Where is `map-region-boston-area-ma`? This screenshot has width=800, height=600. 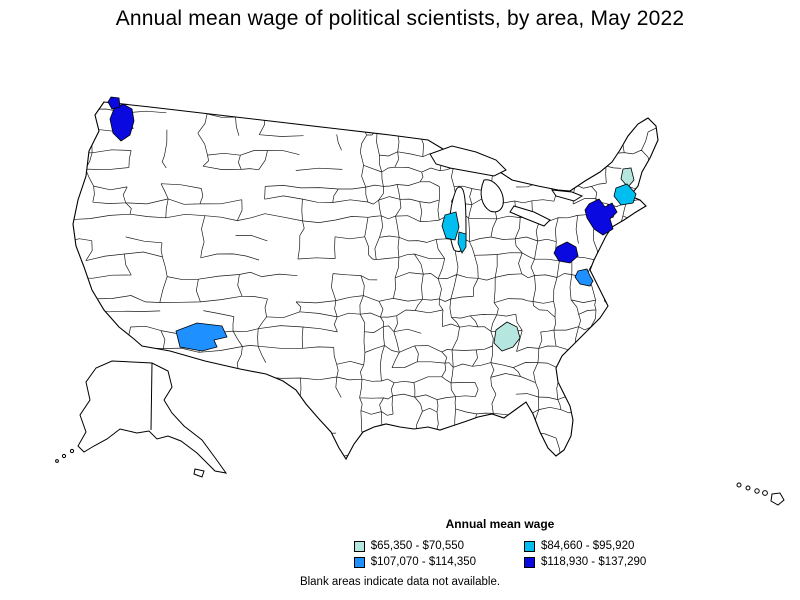 map-region-boston-area-ma is located at coordinates (625, 194).